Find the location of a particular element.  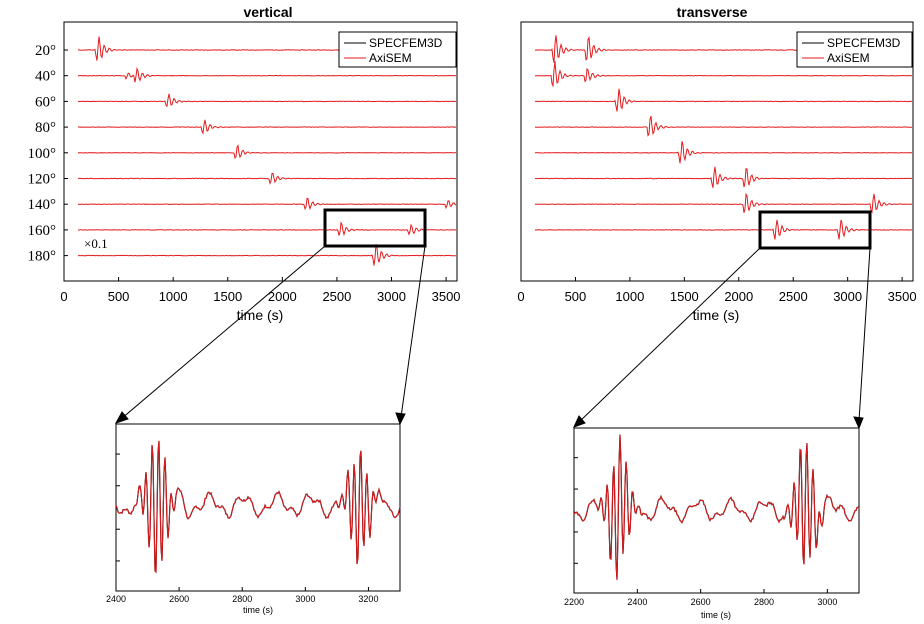

y-tick-label: 40° is located at coordinates (45, 77).